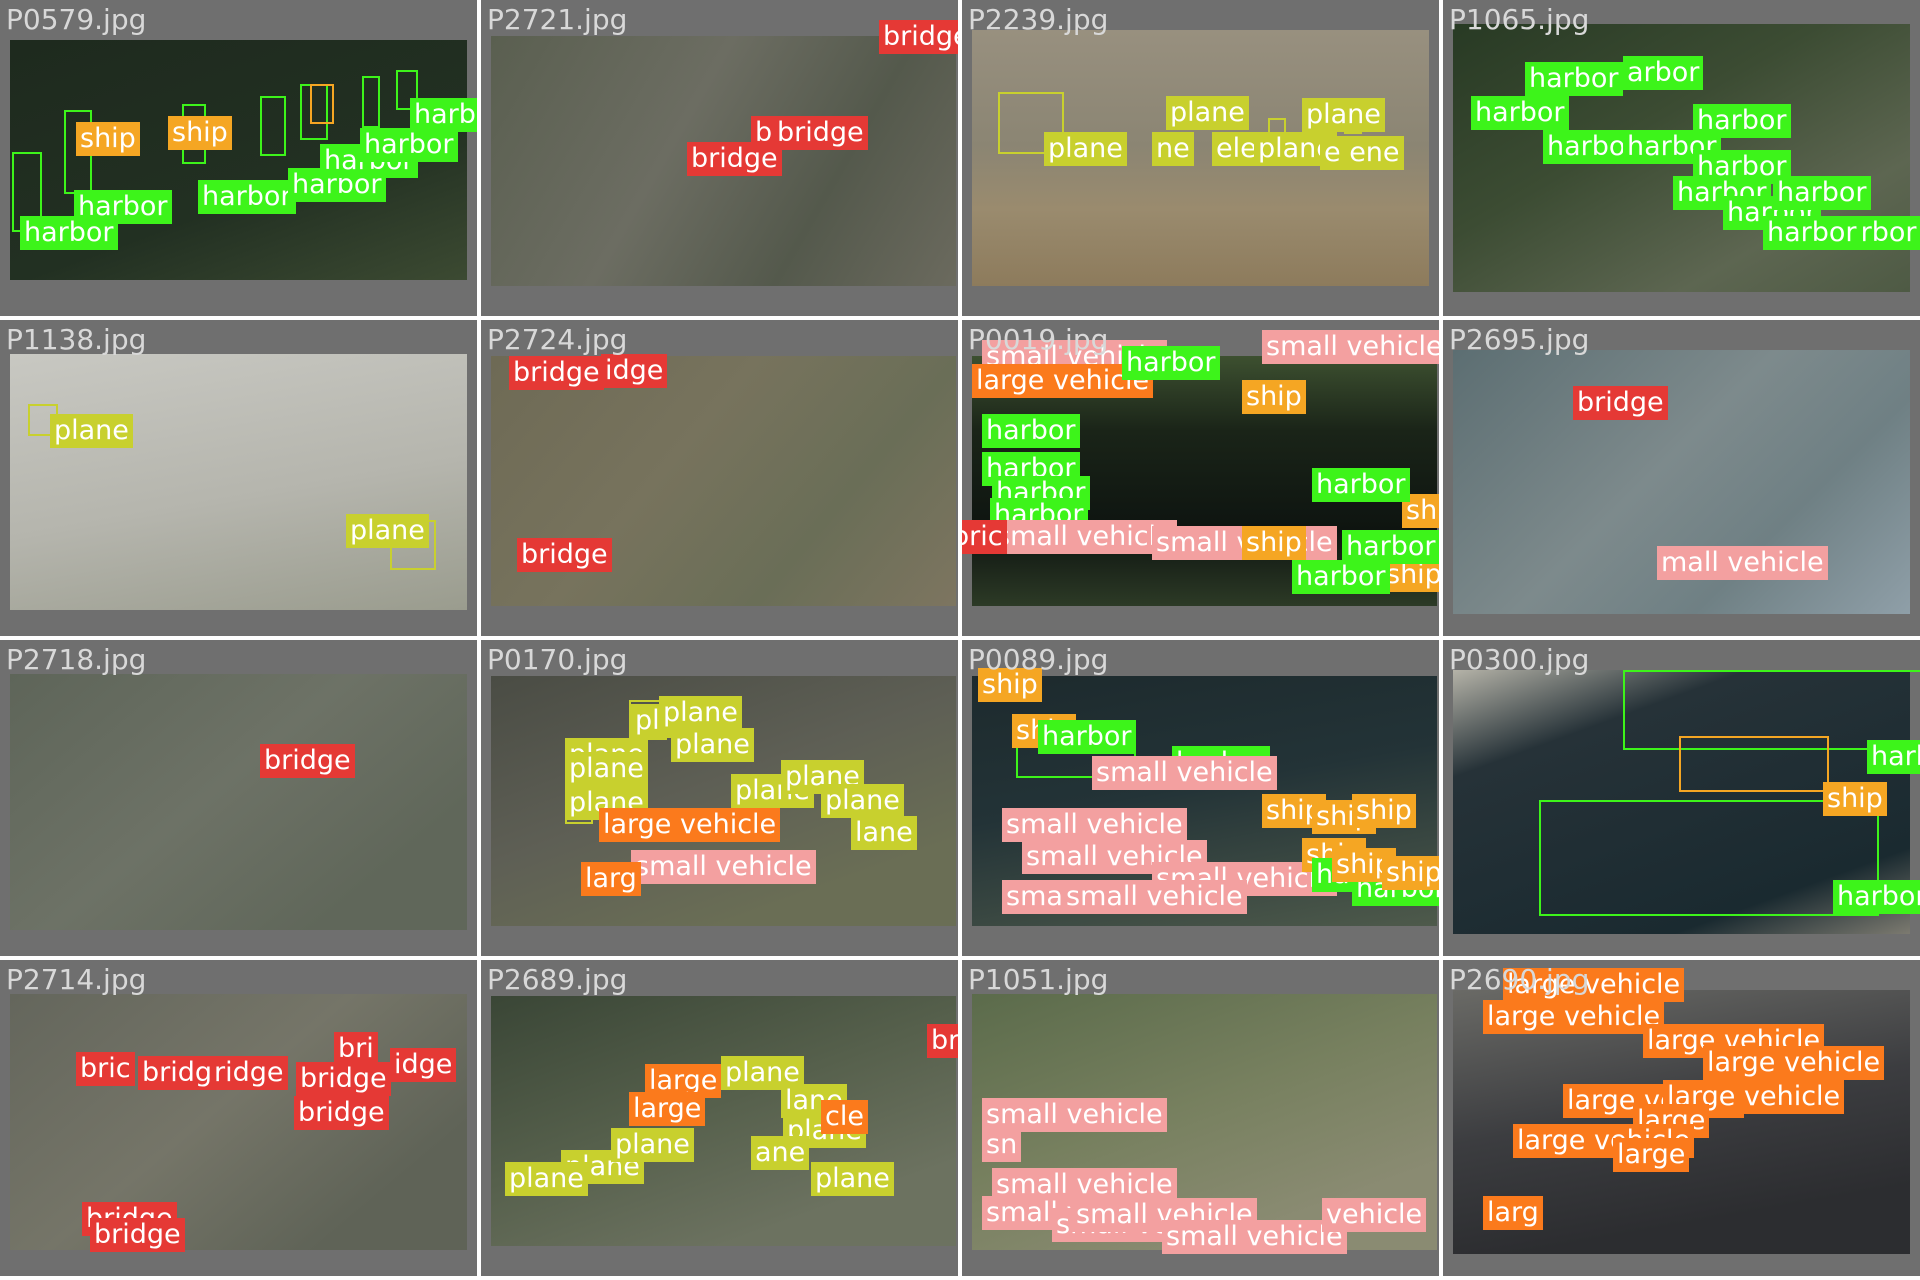  What do you see at coordinates (1519, 339) in the screenshot?
I see `tile-filename: P2695.jpg` at bounding box center [1519, 339].